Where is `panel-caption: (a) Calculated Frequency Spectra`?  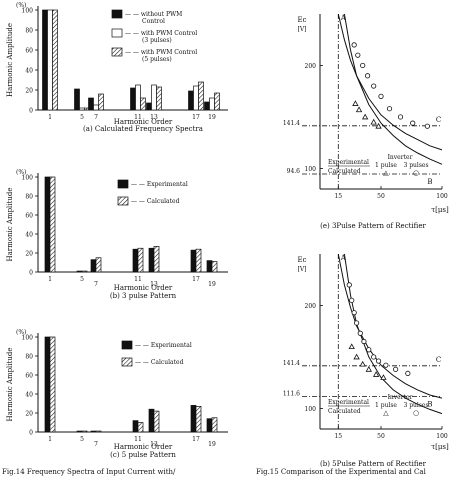
panel-caption: (a) Calculated Frequency Spectra is located at coordinates (143, 129).